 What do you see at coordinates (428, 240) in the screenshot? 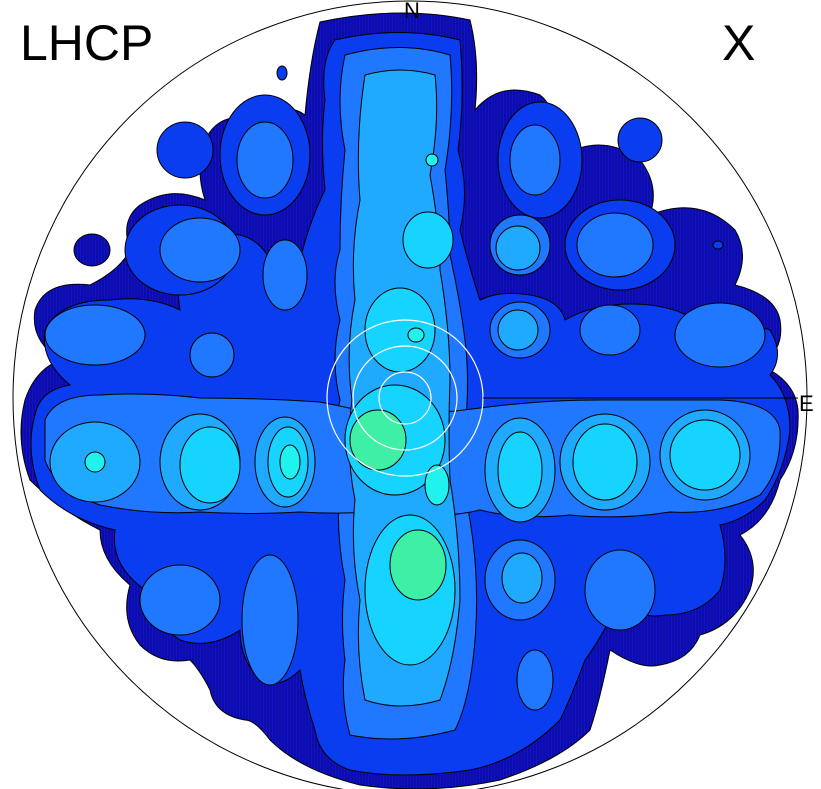
I see `peak-beam-upper` at bounding box center [428, 240].